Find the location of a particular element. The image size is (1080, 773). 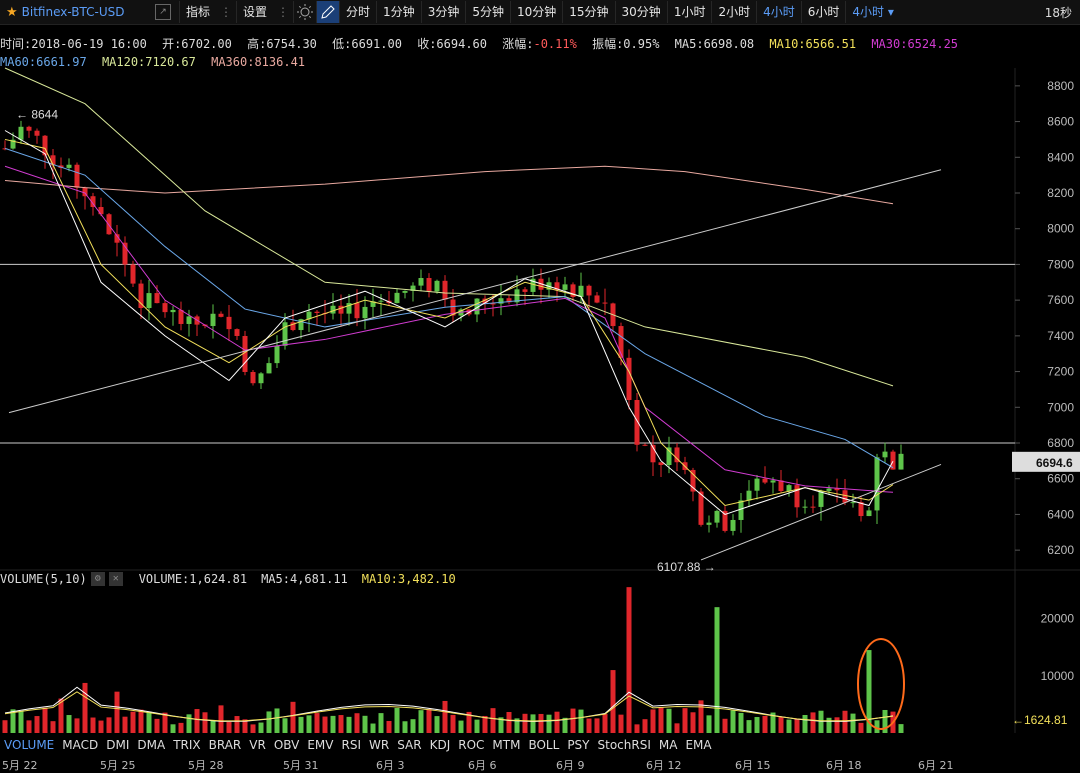

indicators-button: 指标 is located at coordinates (197, 12).